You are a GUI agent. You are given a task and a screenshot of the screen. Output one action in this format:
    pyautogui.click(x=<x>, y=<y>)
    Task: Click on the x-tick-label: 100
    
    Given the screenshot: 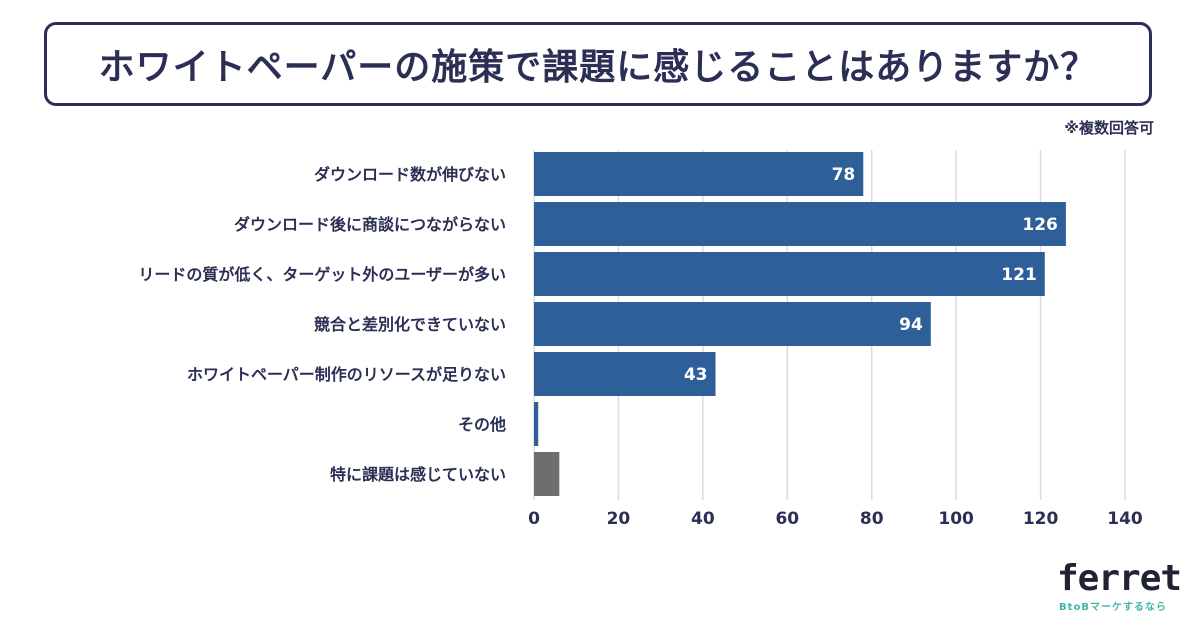 What is the action you would take?
    pyautogui.click(x=956, y=519)
    